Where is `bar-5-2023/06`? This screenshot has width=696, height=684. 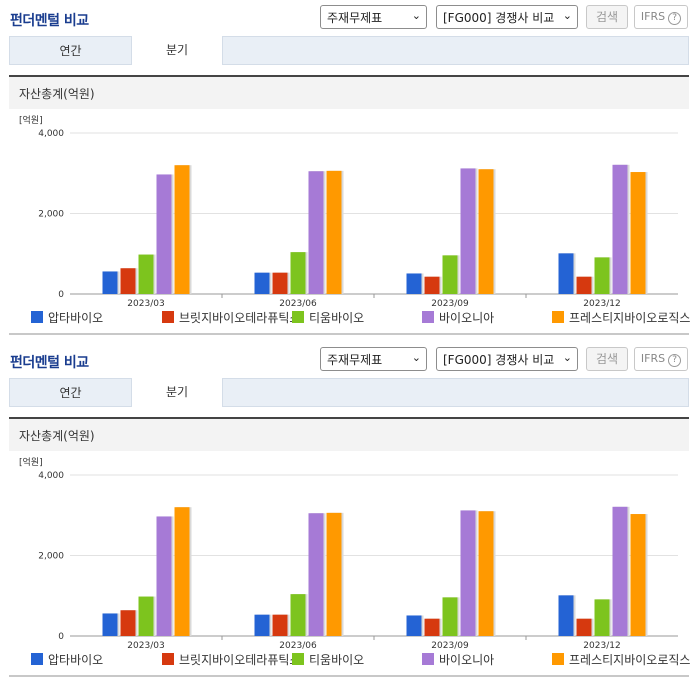
bar-5-2023/06 is located at coordinates (334, 574).